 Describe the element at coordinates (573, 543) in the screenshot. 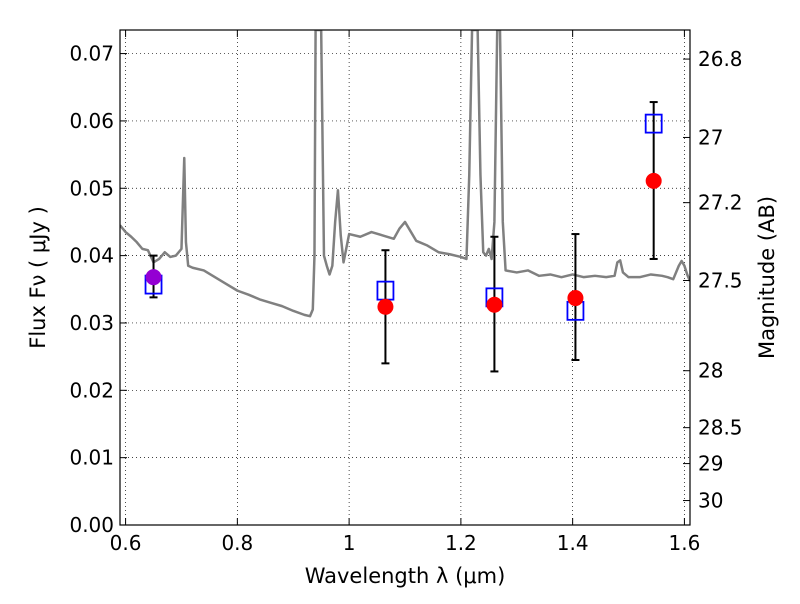

I see `x-tick-label: 1.4` at that location.